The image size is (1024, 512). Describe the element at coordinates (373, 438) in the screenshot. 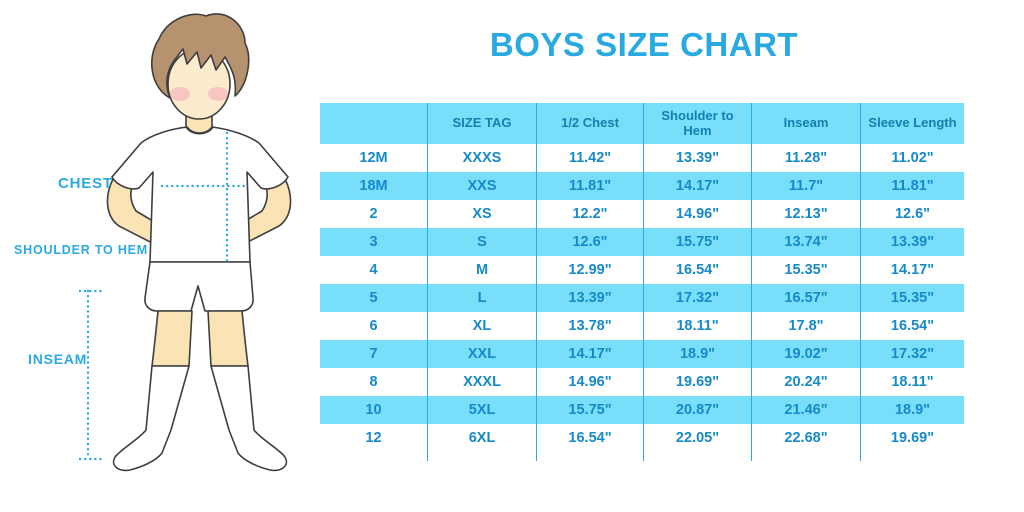

I see `table-cell: 12` at that location.